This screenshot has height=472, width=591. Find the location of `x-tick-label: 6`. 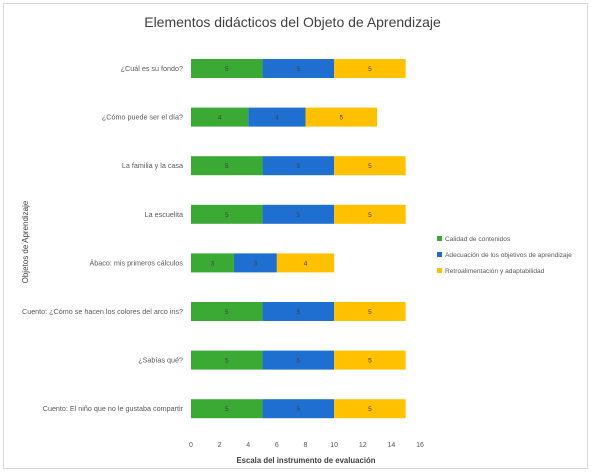

x-tick-label: 6 is located at coordinates (277, 445).